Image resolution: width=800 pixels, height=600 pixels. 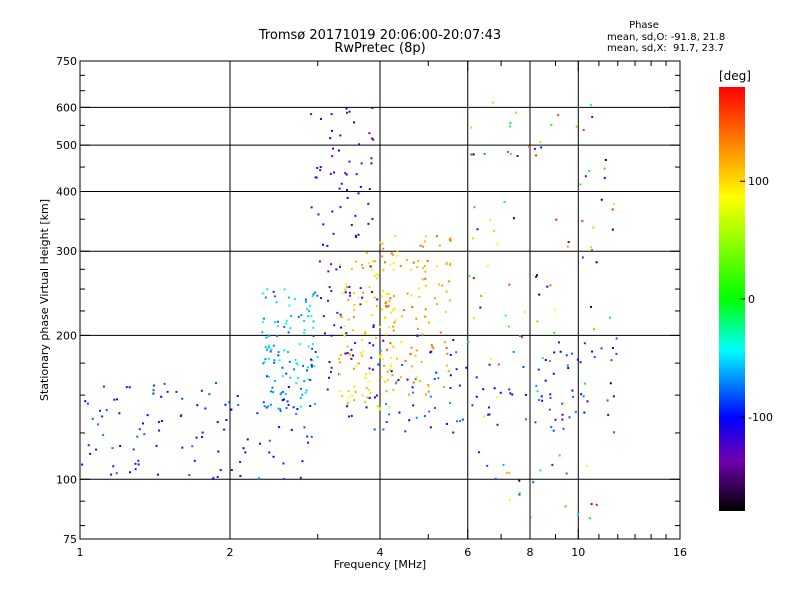 I want to click on phase-colorbar: 100 0 -100, so click(x=746, y=299).